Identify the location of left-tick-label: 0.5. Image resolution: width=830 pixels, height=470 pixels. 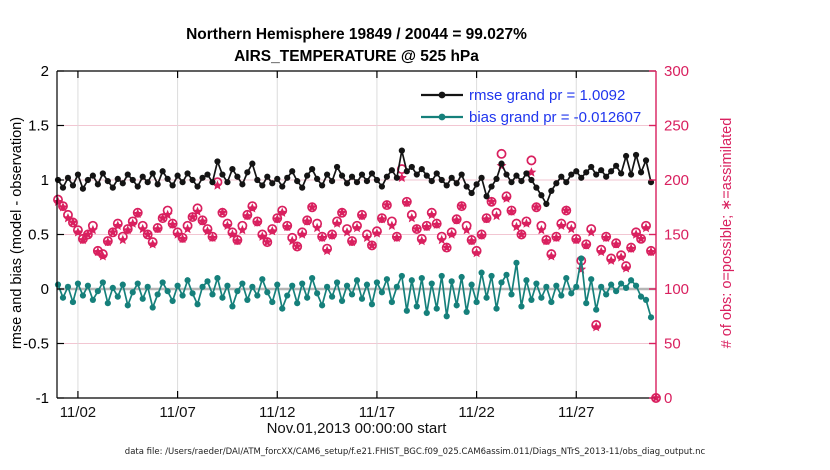
(38, 235).